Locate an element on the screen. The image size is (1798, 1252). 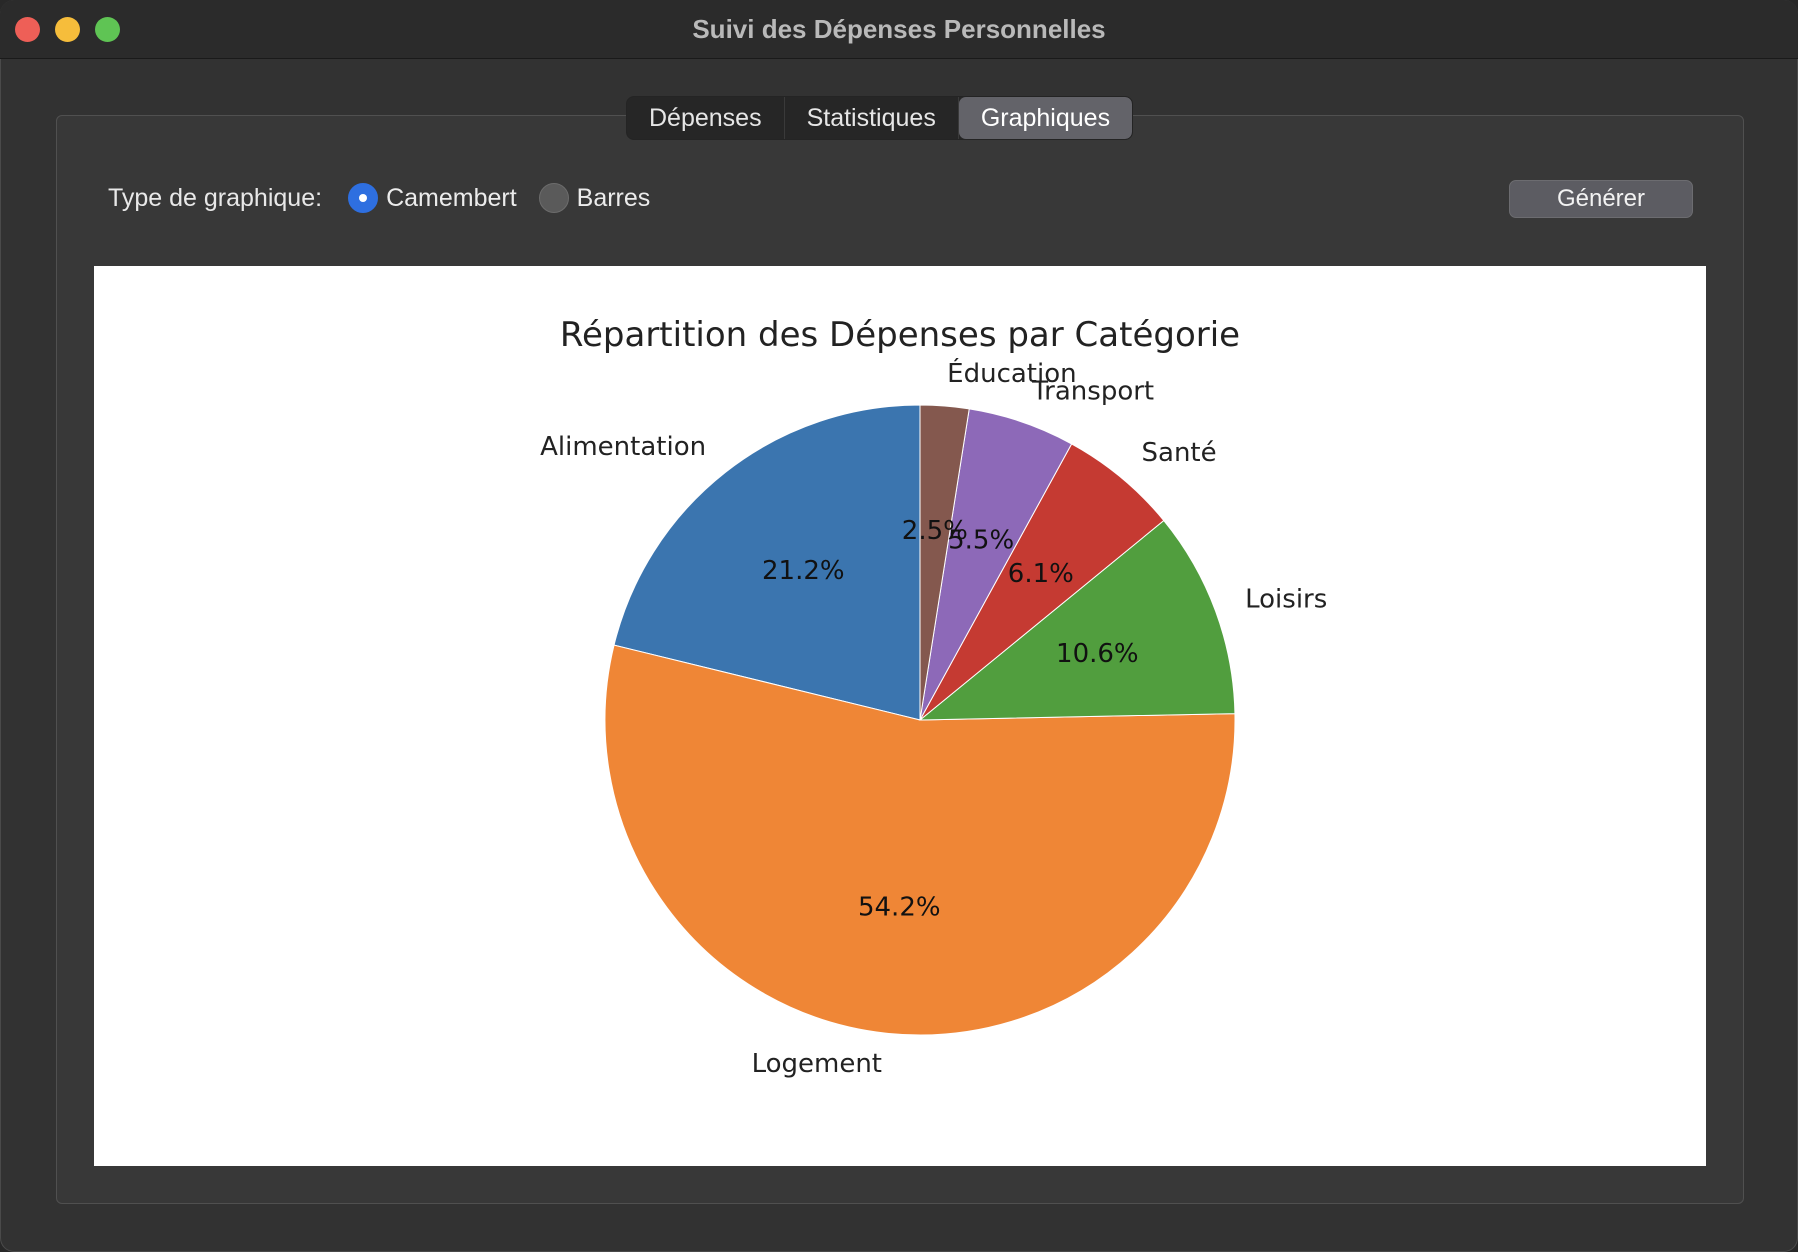
radio-barres-label: Barres is located at coordinates (613, 197).